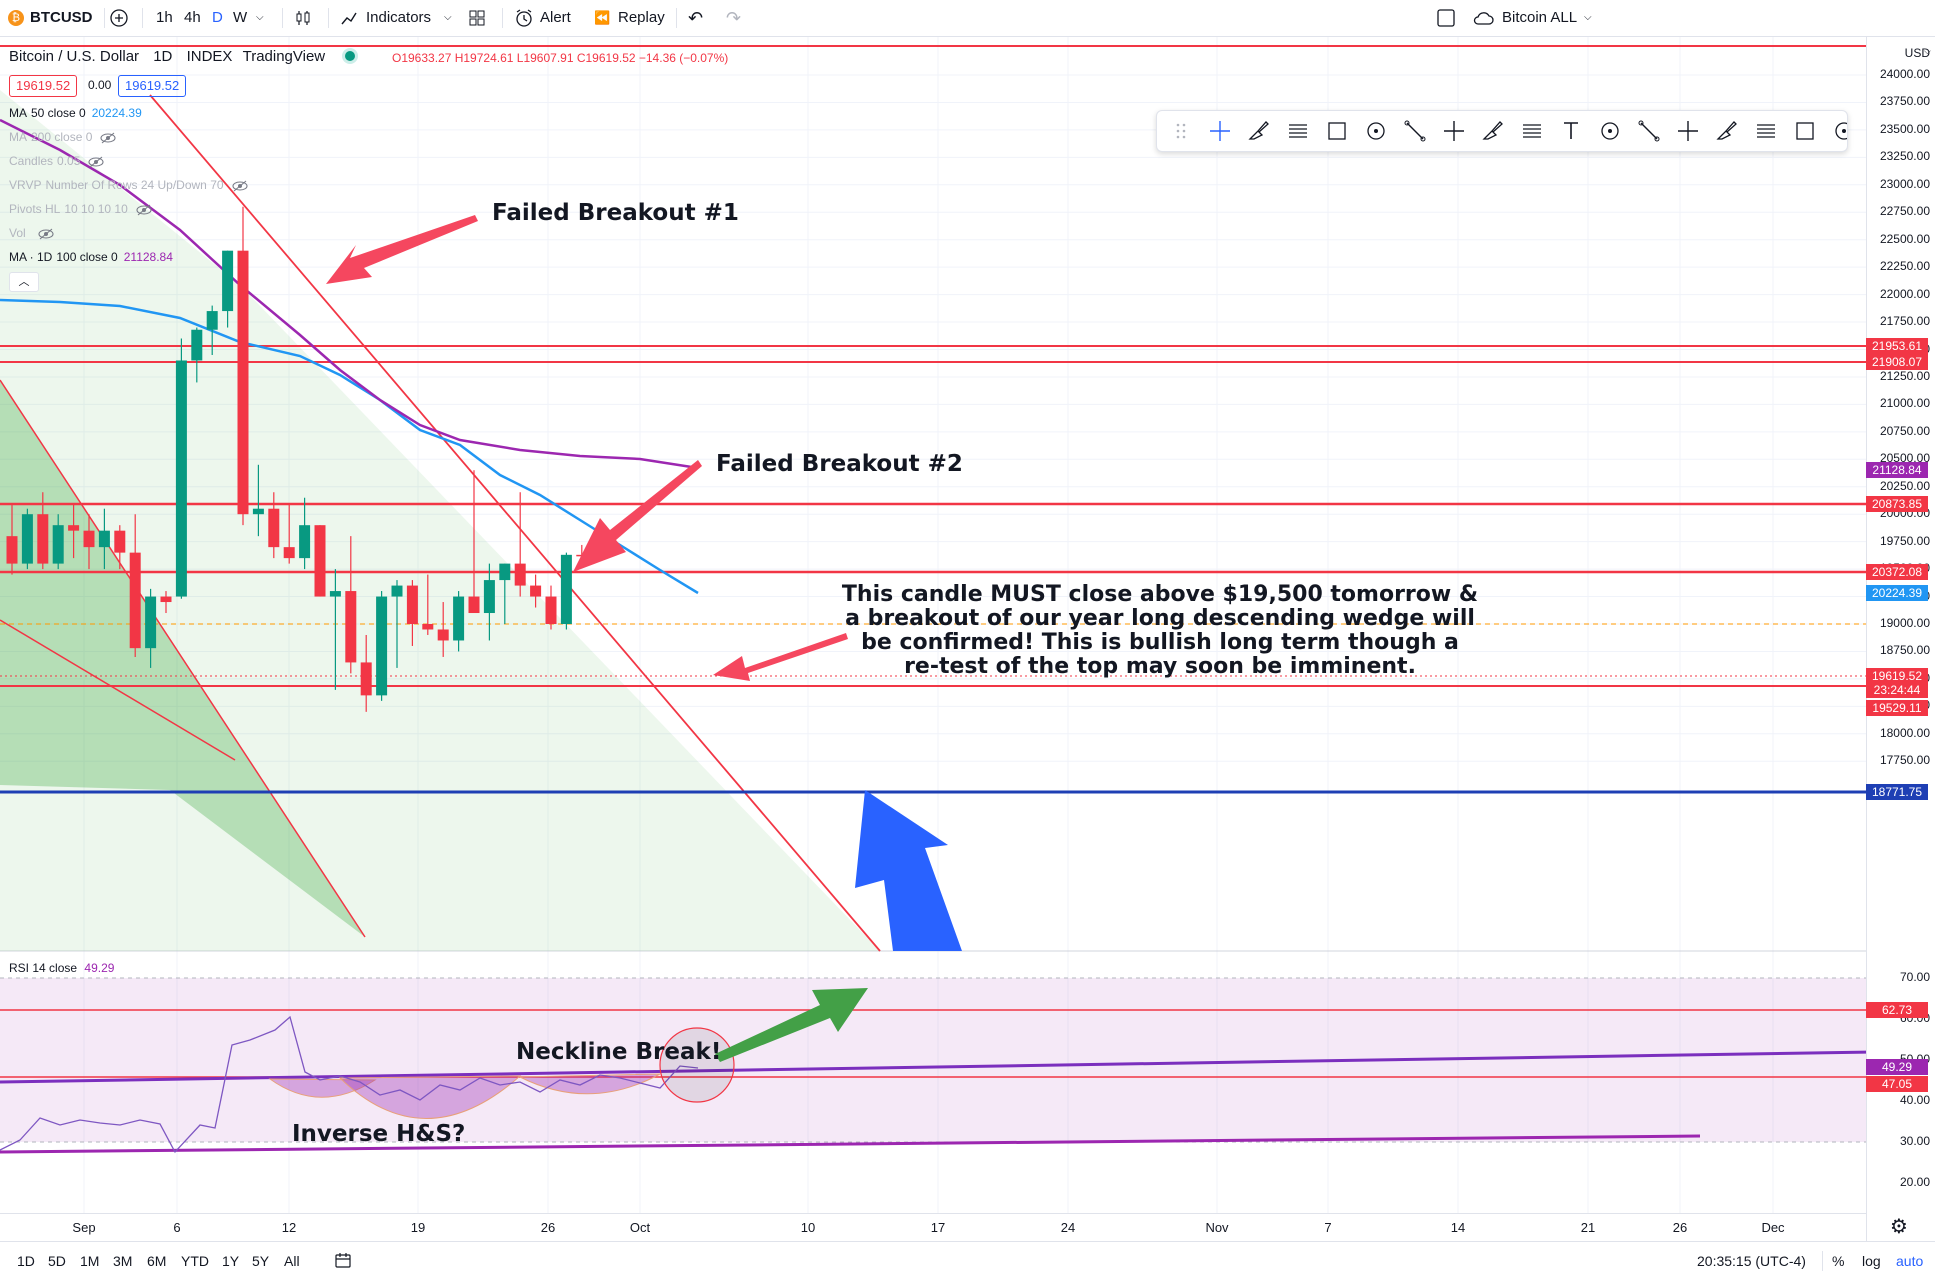 The height and width of the screenshot is (1284, 1935). I want to click on interval-4h: 4h, so click(192, 17).